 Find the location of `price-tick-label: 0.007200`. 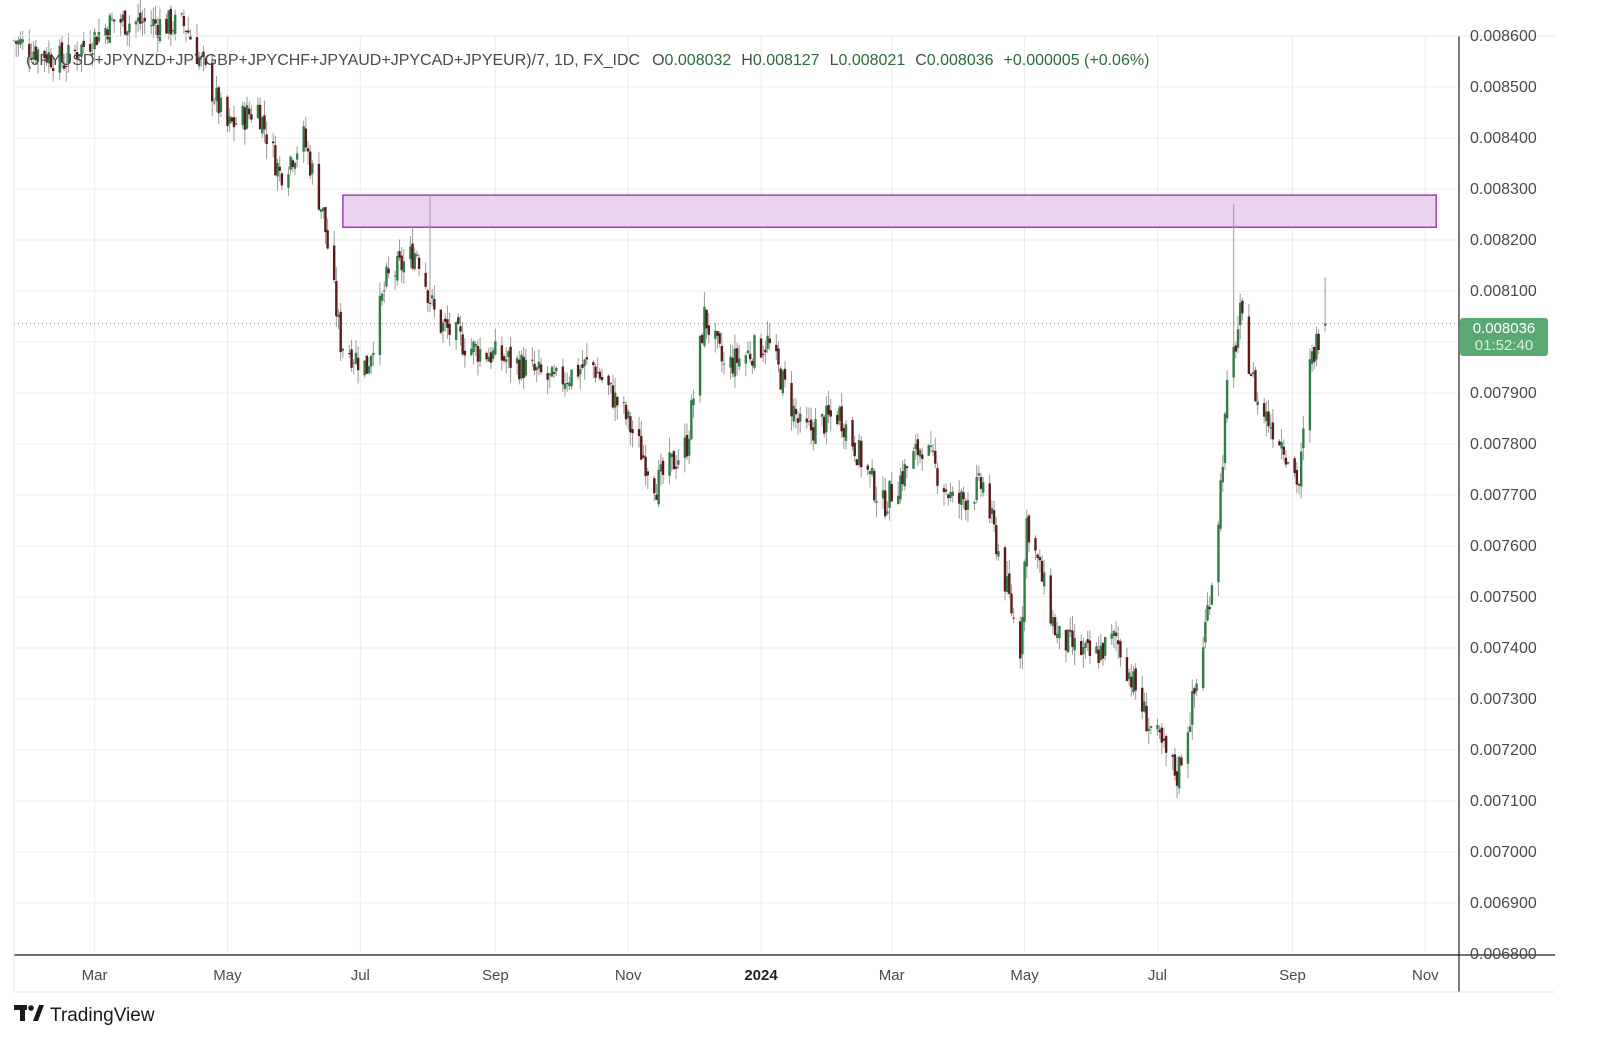

price-tick-label: 0.007200 is located at coordinates (1503, 750).